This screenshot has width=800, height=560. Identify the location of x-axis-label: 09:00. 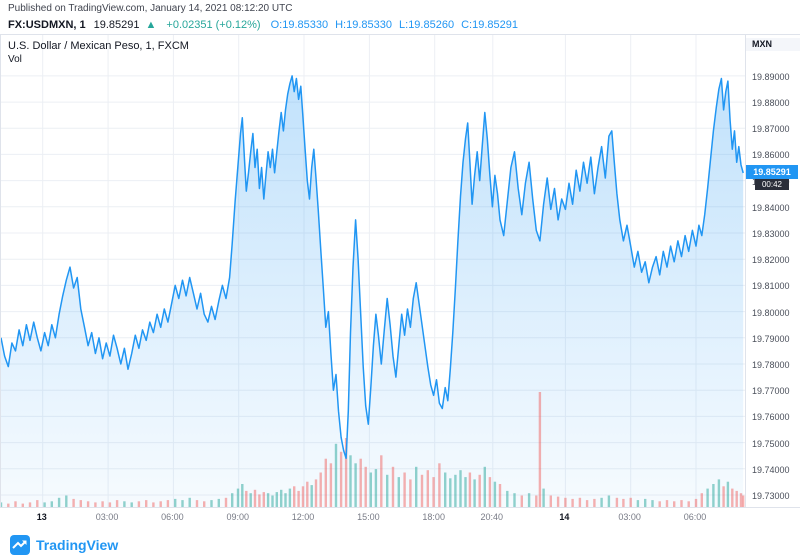
(237, 517).